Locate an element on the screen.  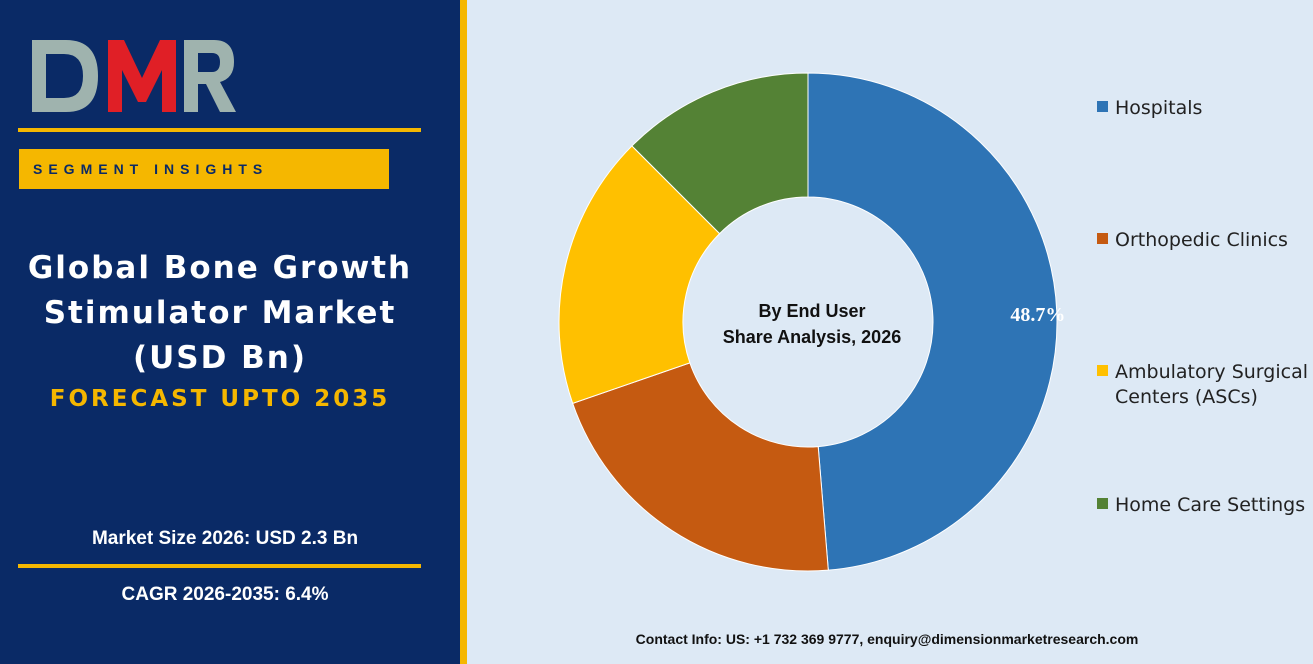
donut-slice-hospitals is located at coordinates (932, 321).